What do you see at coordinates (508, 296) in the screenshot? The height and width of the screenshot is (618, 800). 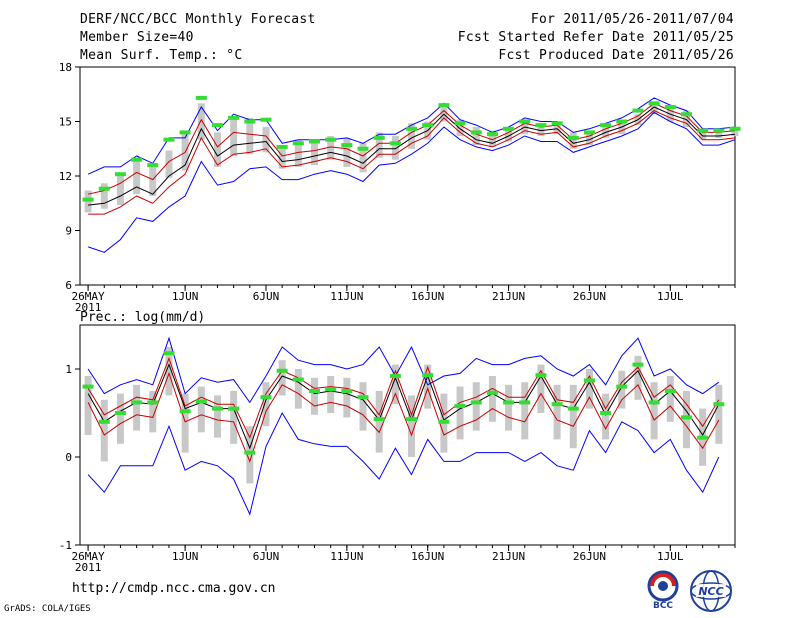 I see `temp-xtick-label: 21JUN` at bounding box center [508, 296].